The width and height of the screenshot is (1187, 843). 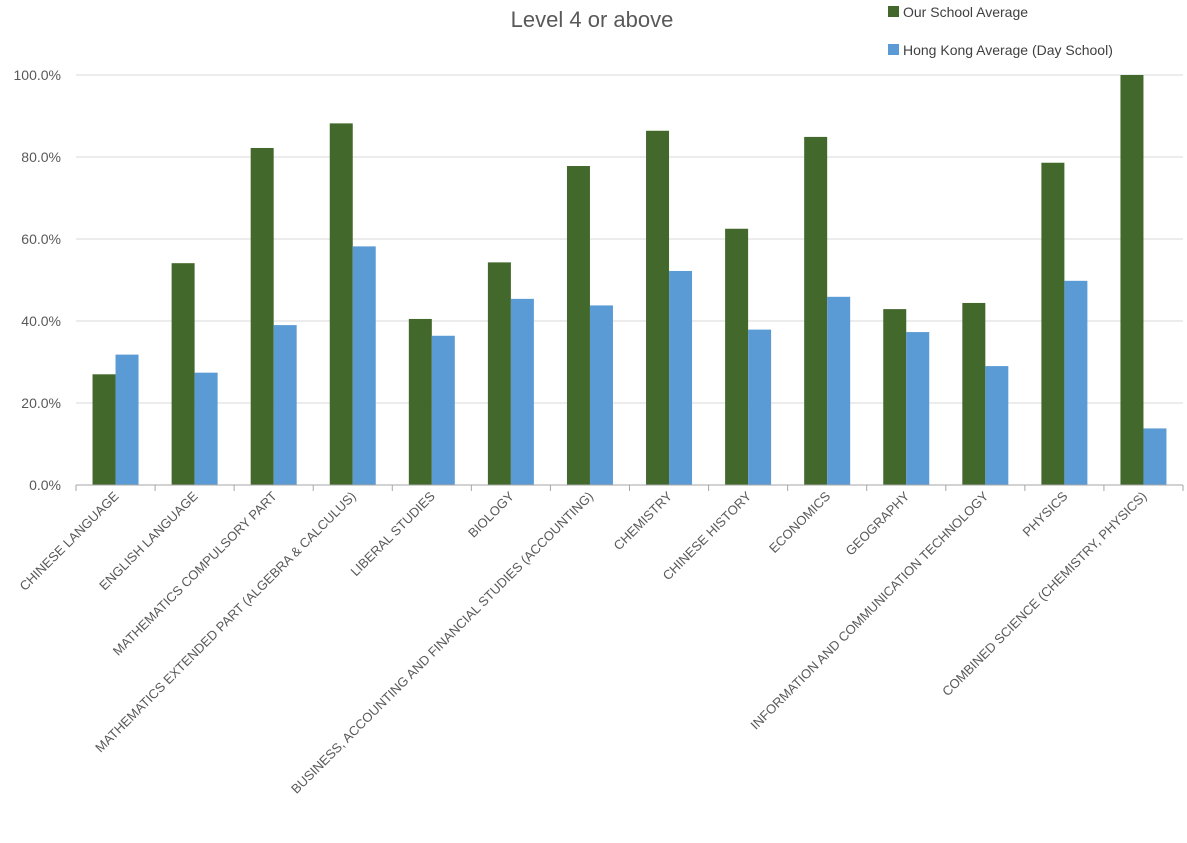 I want to click on legend-label-hong-kong: Hong Kong Average (Day School), so click(x=1008, y=50).